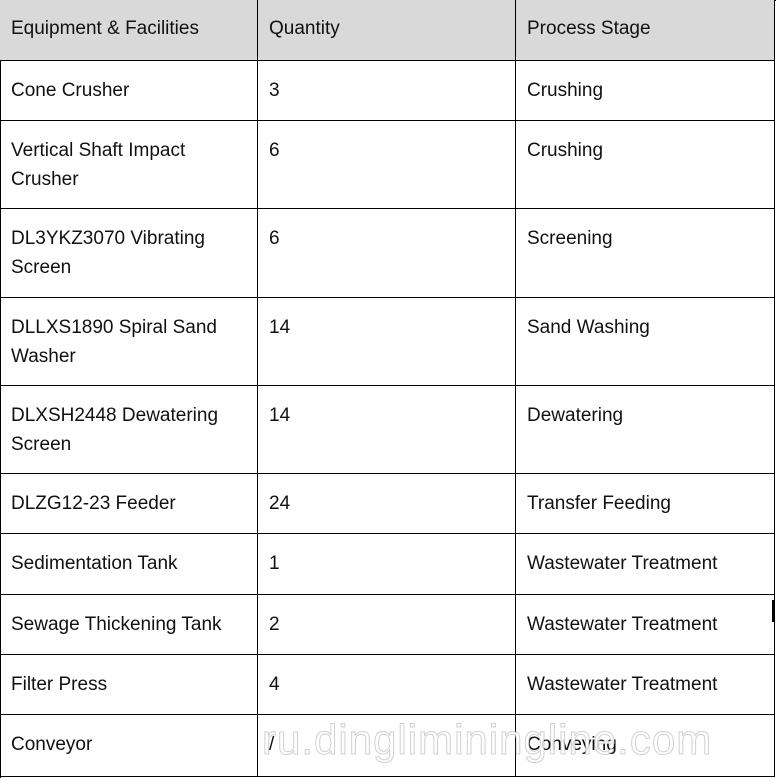 The height and width of the screenshot is (778, 776). What do you see at coordinates (773, 611) in the screenshot?
I see `edge-mark` at bounding box center [773, 611].